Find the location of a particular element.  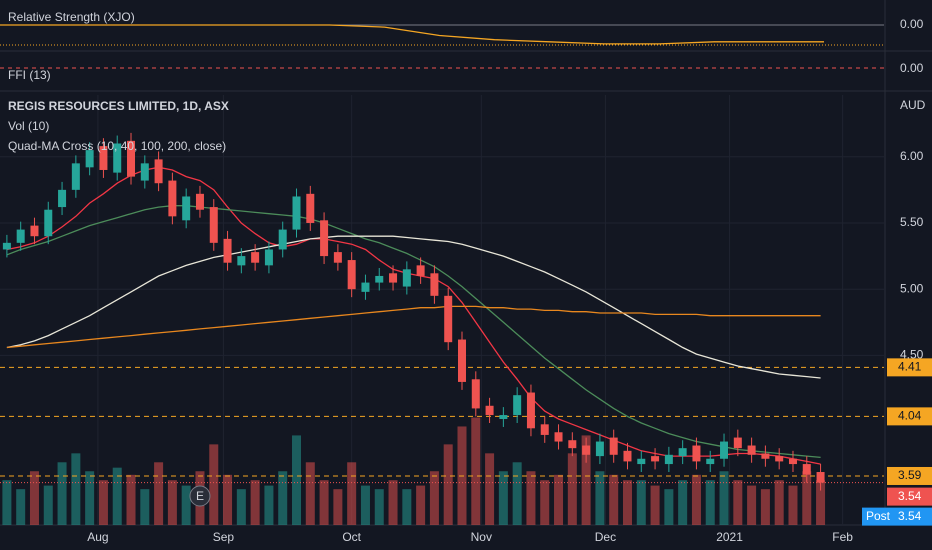

x-tick-label: Dec is located at coordinates (605, 537).